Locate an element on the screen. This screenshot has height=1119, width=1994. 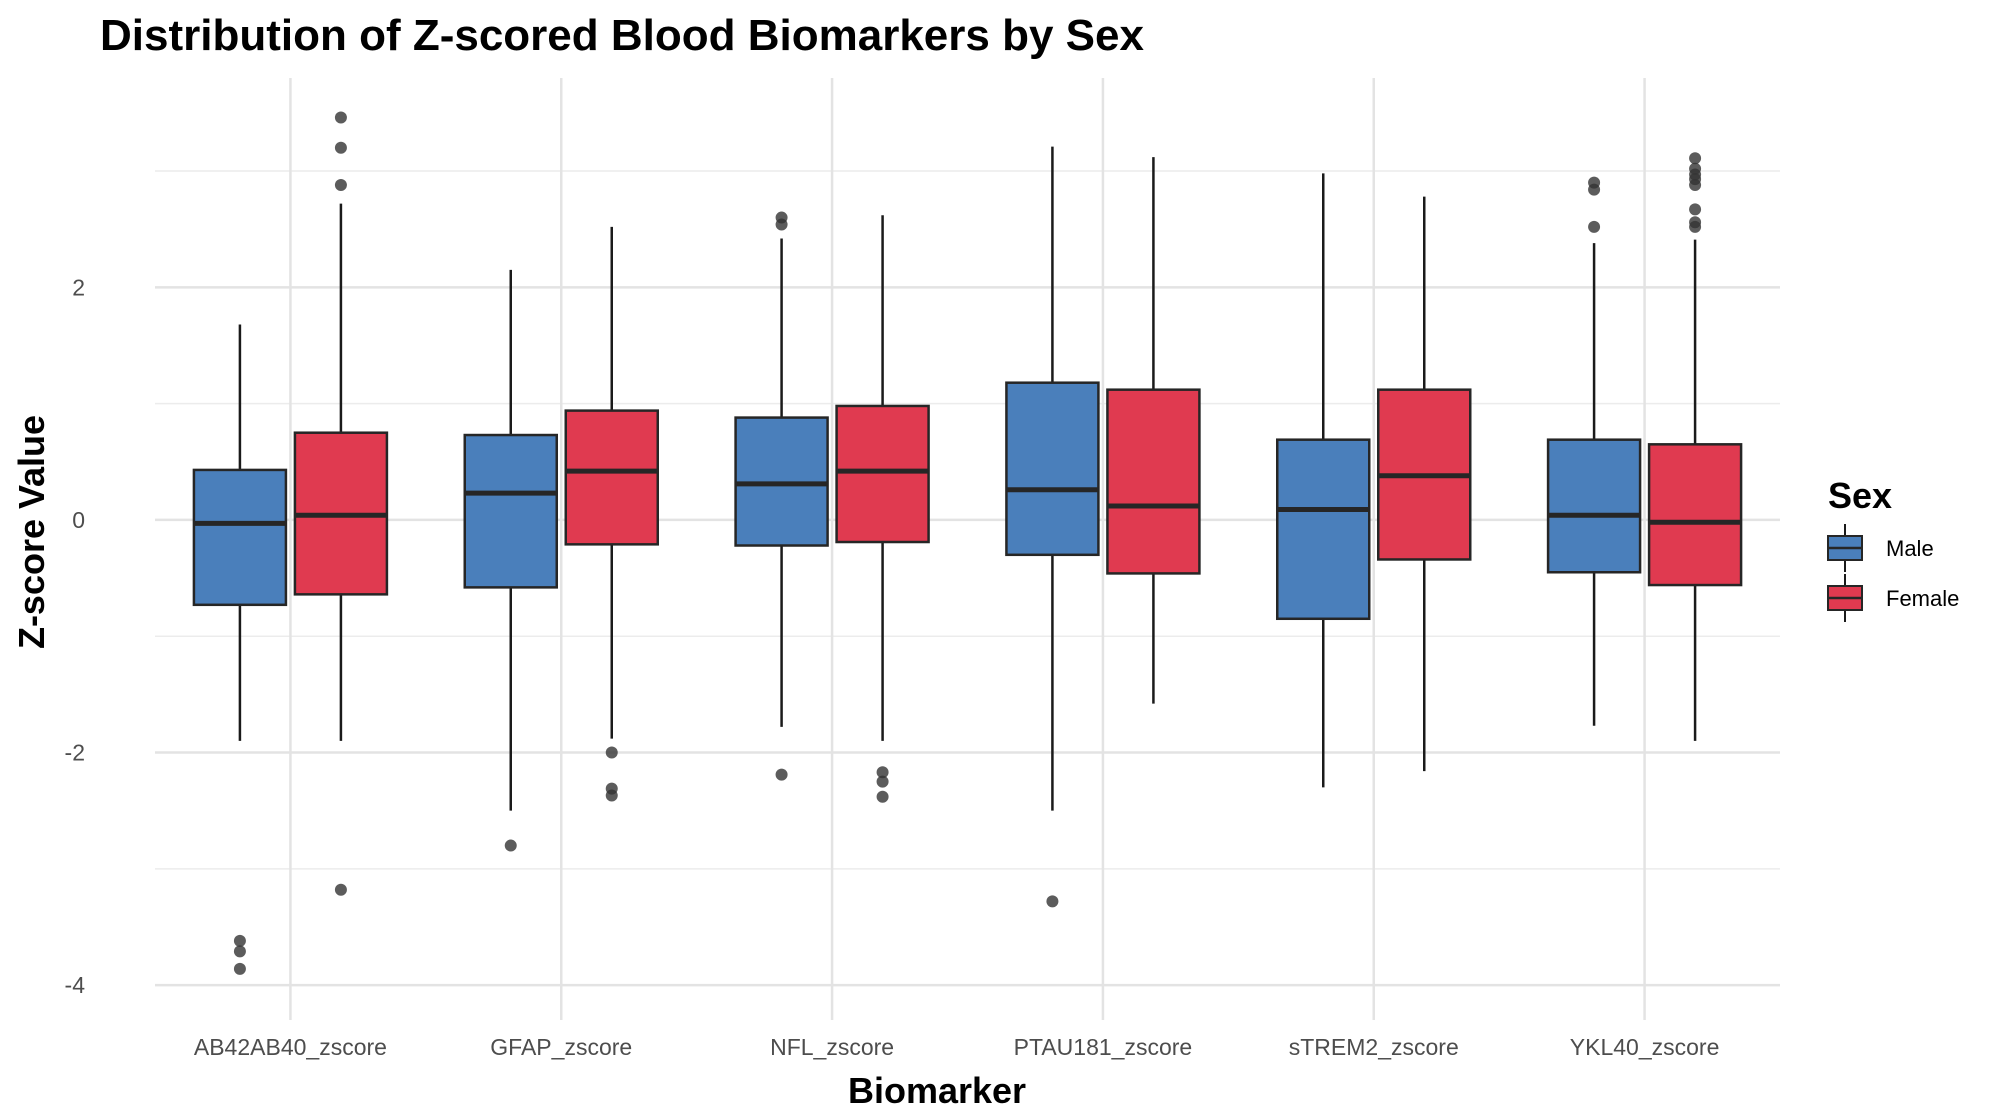
y-tick-label: 2 is located at coordinates (78, 287).